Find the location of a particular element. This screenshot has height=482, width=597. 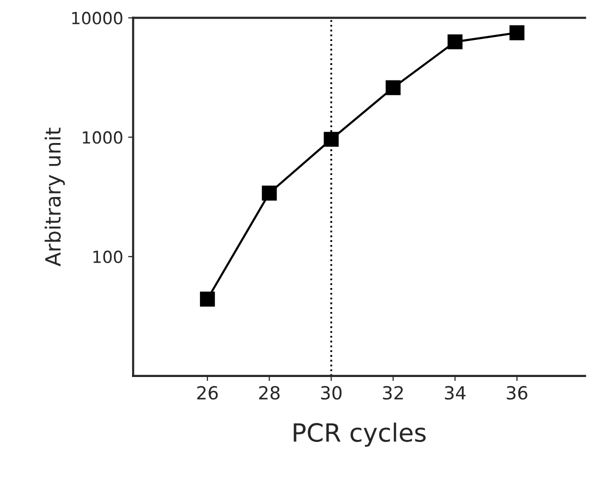

x-tick-label: 26 is located at coordinates (207, 393).